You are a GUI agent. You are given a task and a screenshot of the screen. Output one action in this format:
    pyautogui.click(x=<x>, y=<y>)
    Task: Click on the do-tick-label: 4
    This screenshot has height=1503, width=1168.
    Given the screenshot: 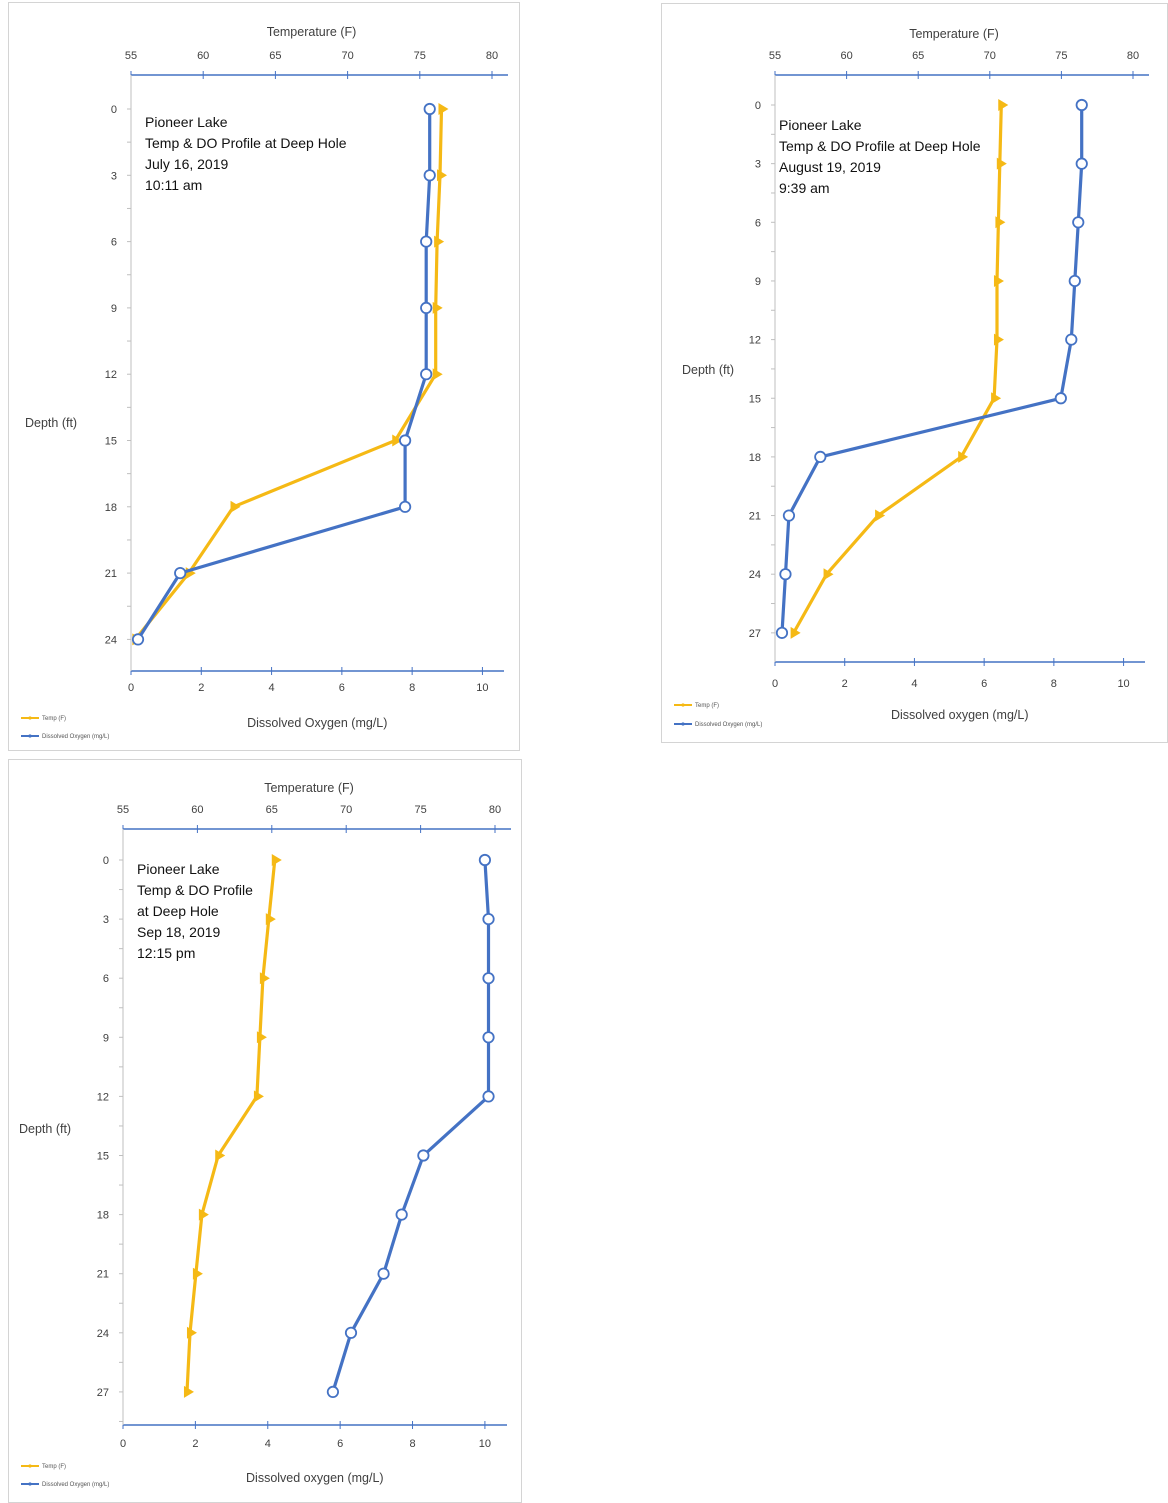 What is the action you would take?
    pyautogui.click(x=914, y=684)
    